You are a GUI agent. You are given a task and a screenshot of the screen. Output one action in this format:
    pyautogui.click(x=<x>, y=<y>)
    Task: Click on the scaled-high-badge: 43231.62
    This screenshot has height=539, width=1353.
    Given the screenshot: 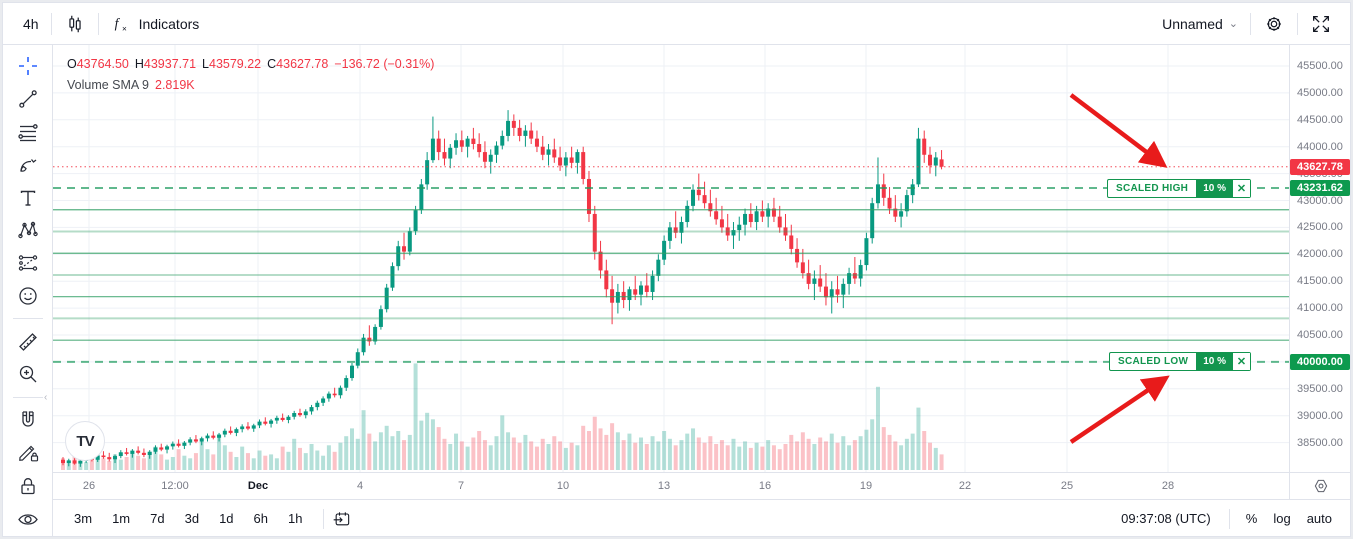 What is the action you would take?
    pyautogui.click(x=1320, y=188)
    